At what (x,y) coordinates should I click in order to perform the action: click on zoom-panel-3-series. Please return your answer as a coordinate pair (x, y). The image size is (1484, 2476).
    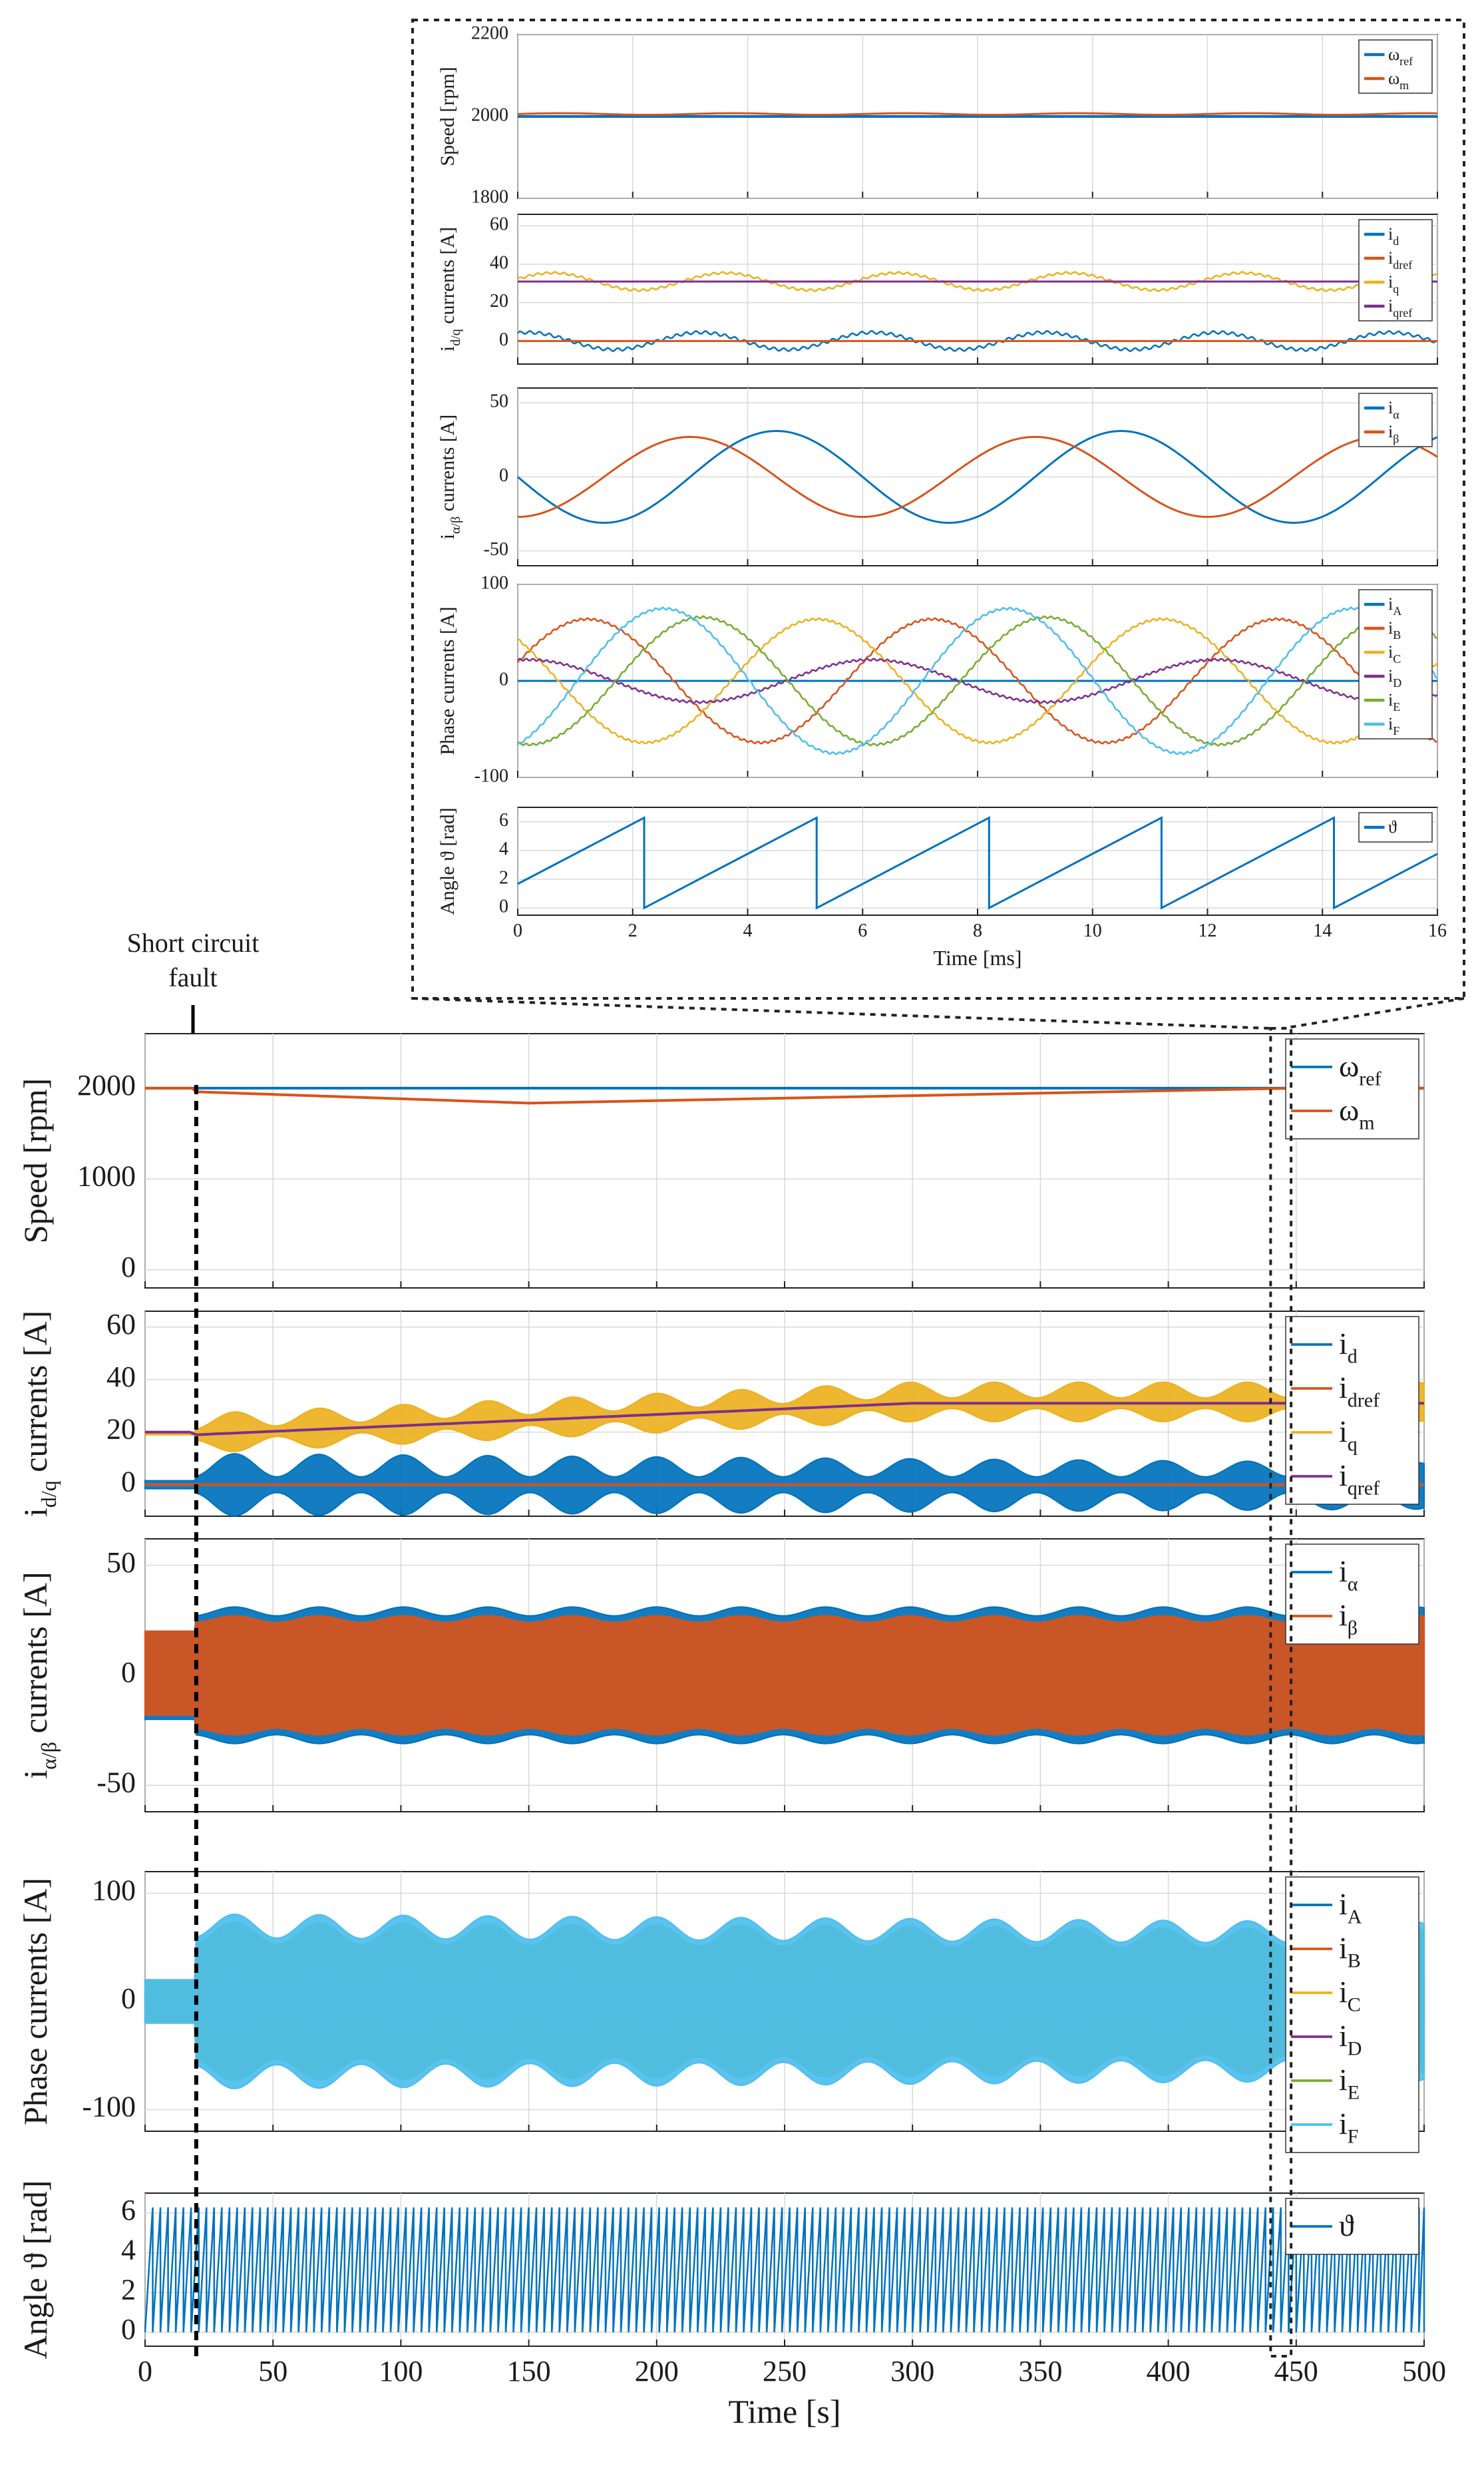
    Looking at the image, I should click on (977, 477).